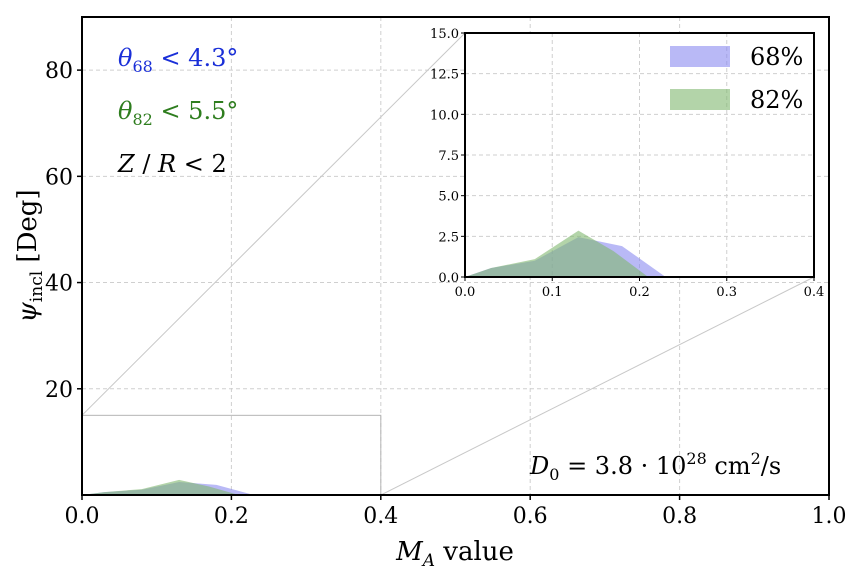  What do you see at coordinates (639, 292) in the screenshot?
I see `inset-x-tick-label: 0.2` at bounding box center [639, 292].